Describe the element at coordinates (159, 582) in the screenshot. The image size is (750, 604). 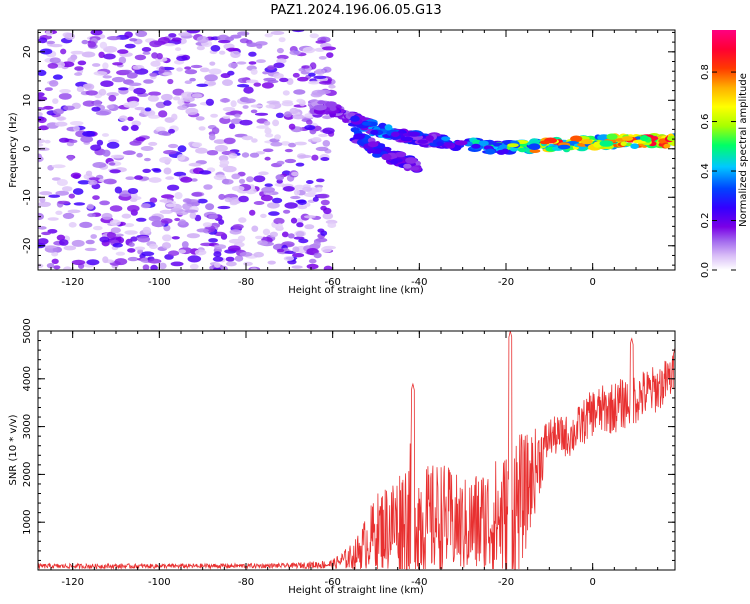
I see `x-tick-label: -100` at that location.